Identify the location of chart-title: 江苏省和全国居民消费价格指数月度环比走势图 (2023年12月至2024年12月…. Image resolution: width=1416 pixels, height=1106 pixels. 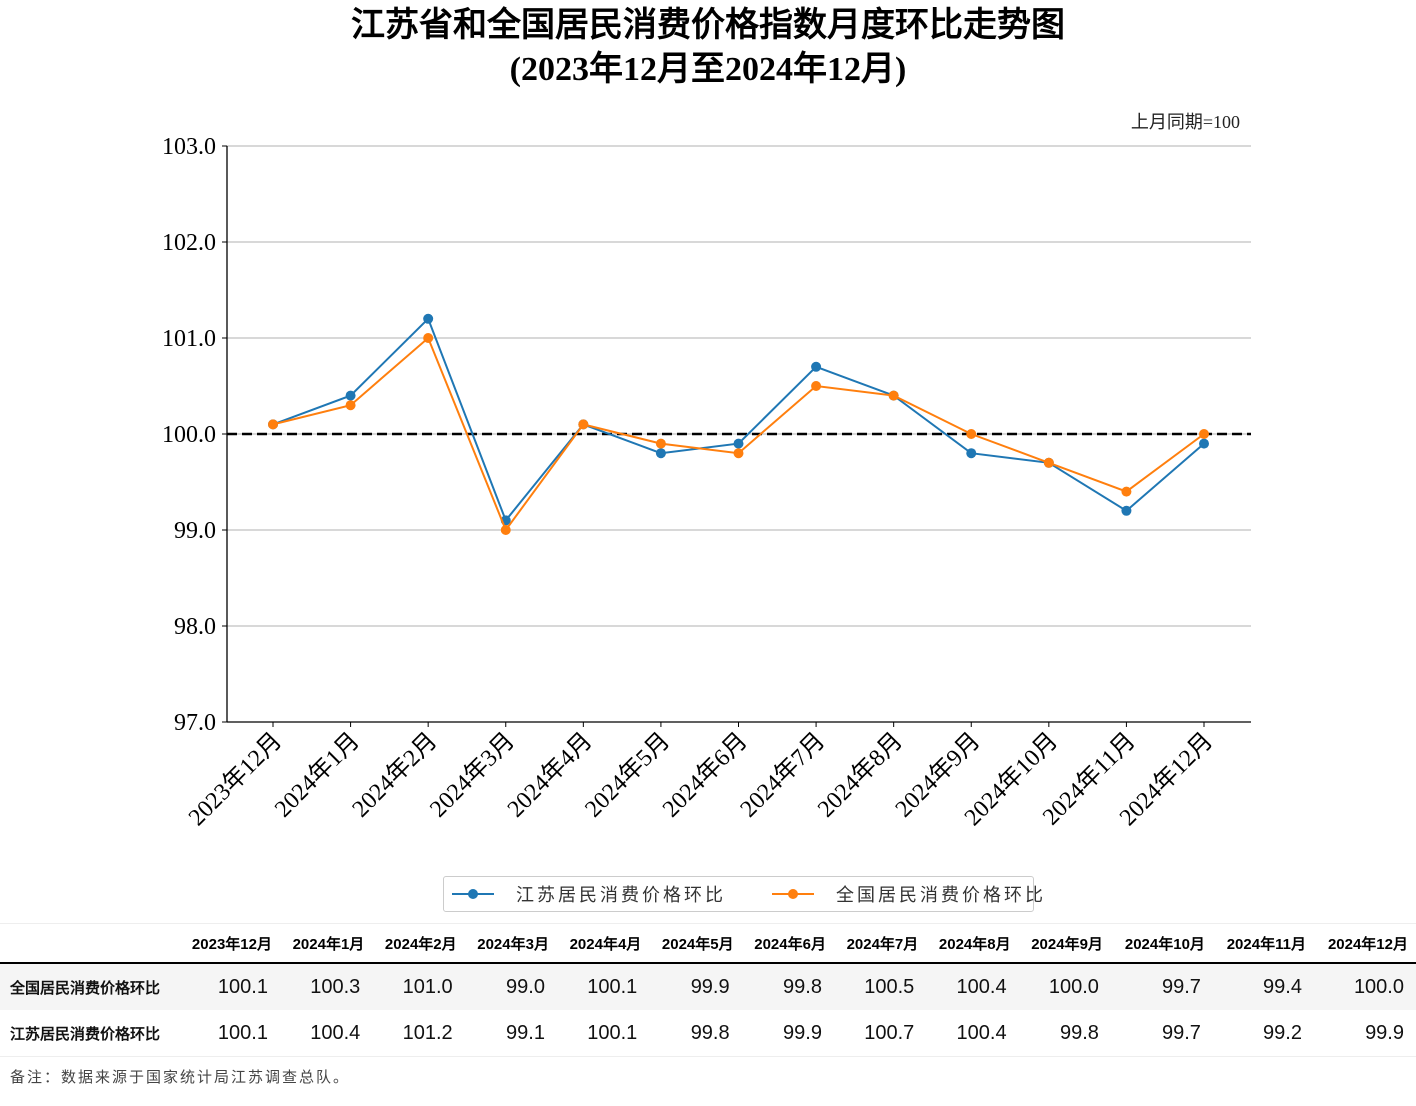
(708, 48).